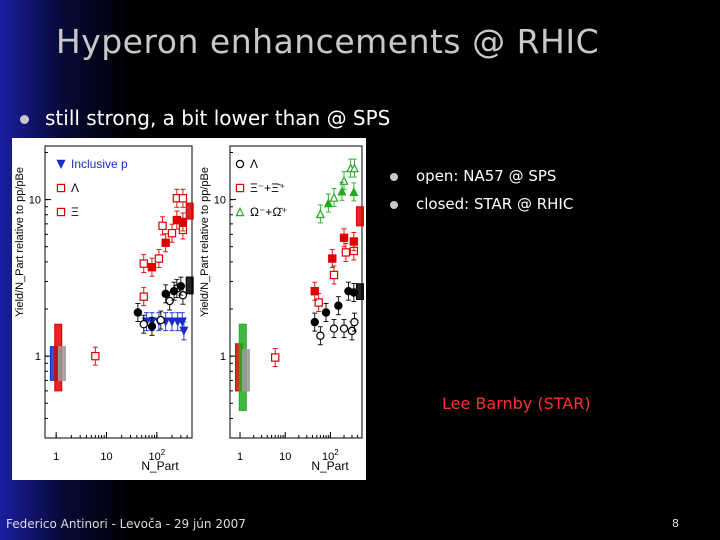 The image size is (720, 540). I want to click on slide-title: Hyperon enhancements @ RHIC, so click(327, 41).